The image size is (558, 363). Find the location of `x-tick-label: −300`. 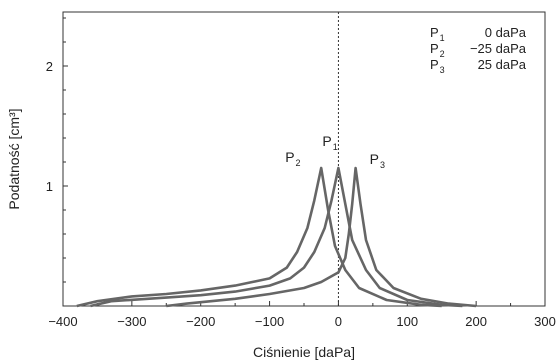

x-tick-label: −300 is located at coordinates (131, 321).